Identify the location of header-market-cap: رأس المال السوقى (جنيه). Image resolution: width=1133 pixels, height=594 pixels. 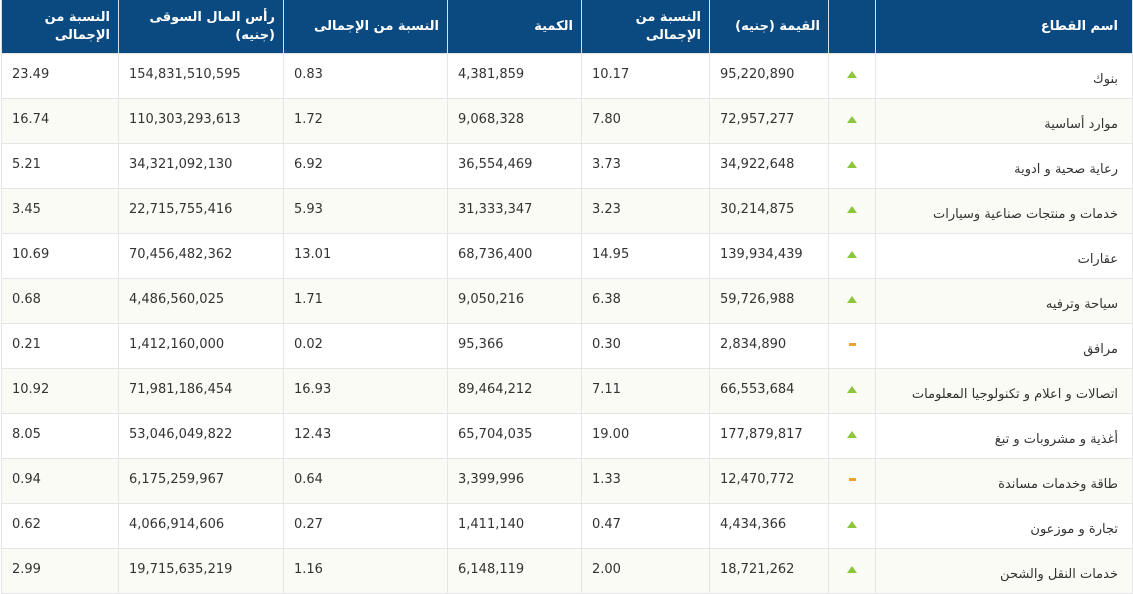
(201, 27).